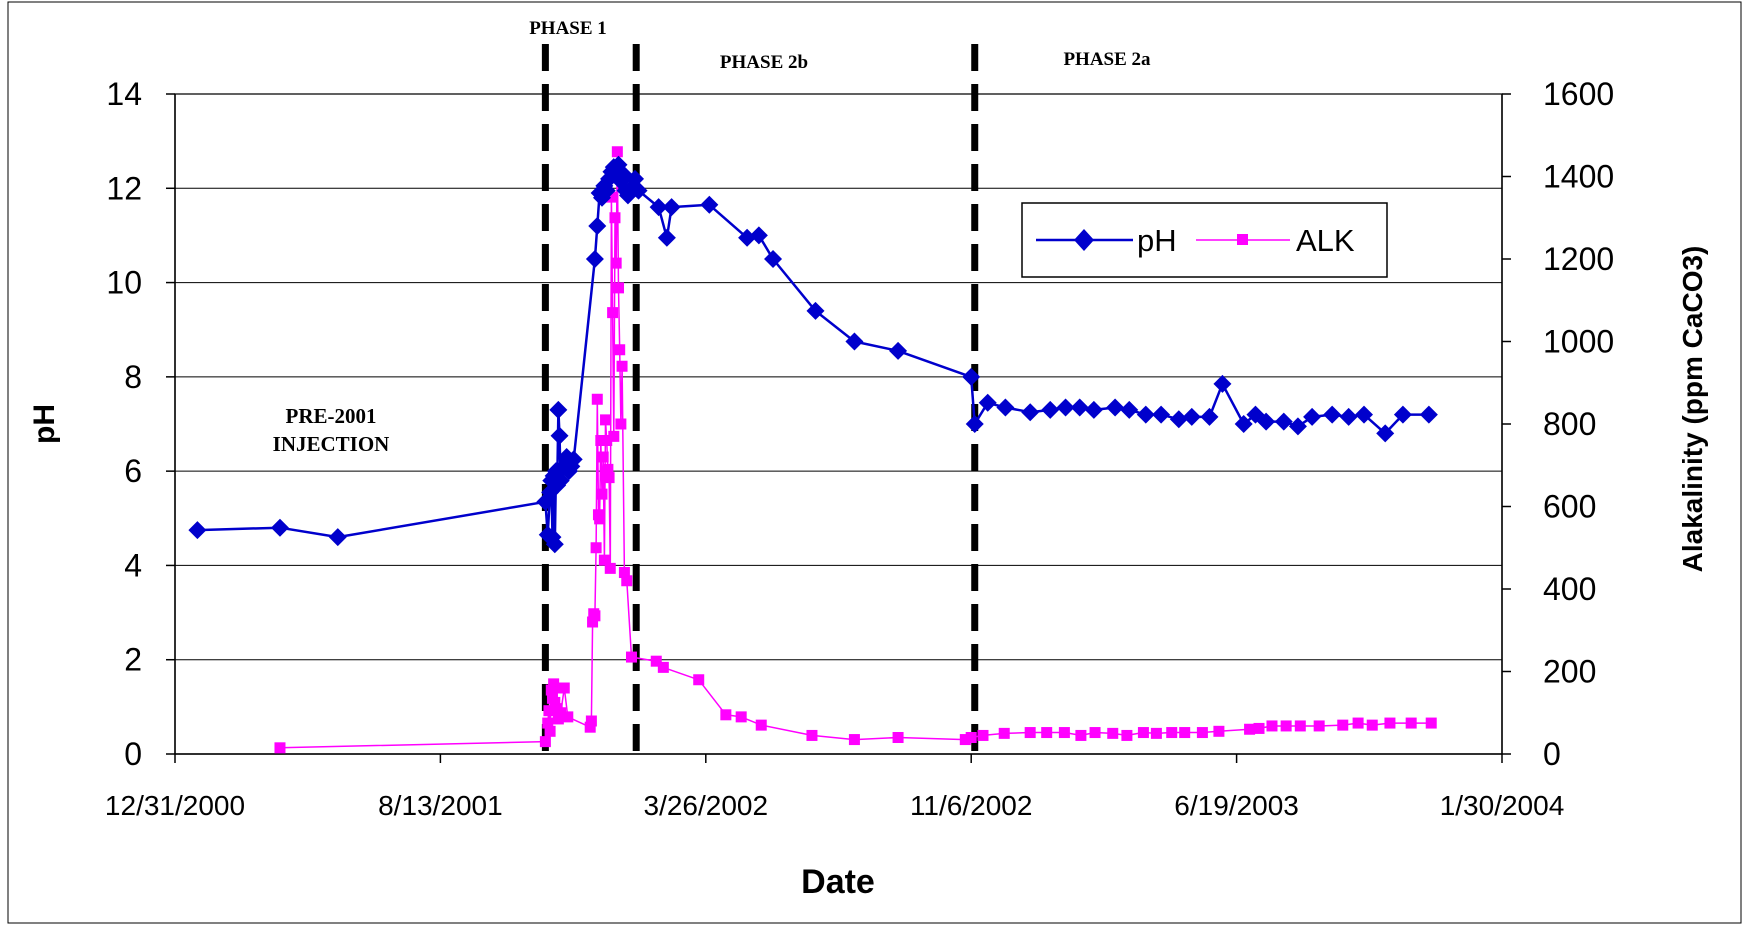 The width and height of the screenshot is (1747, 930). What do you see at coordinates (133, 565) in the screenshot?
I see `y-left-tick-label: 4` at bounding box center [133, 565].